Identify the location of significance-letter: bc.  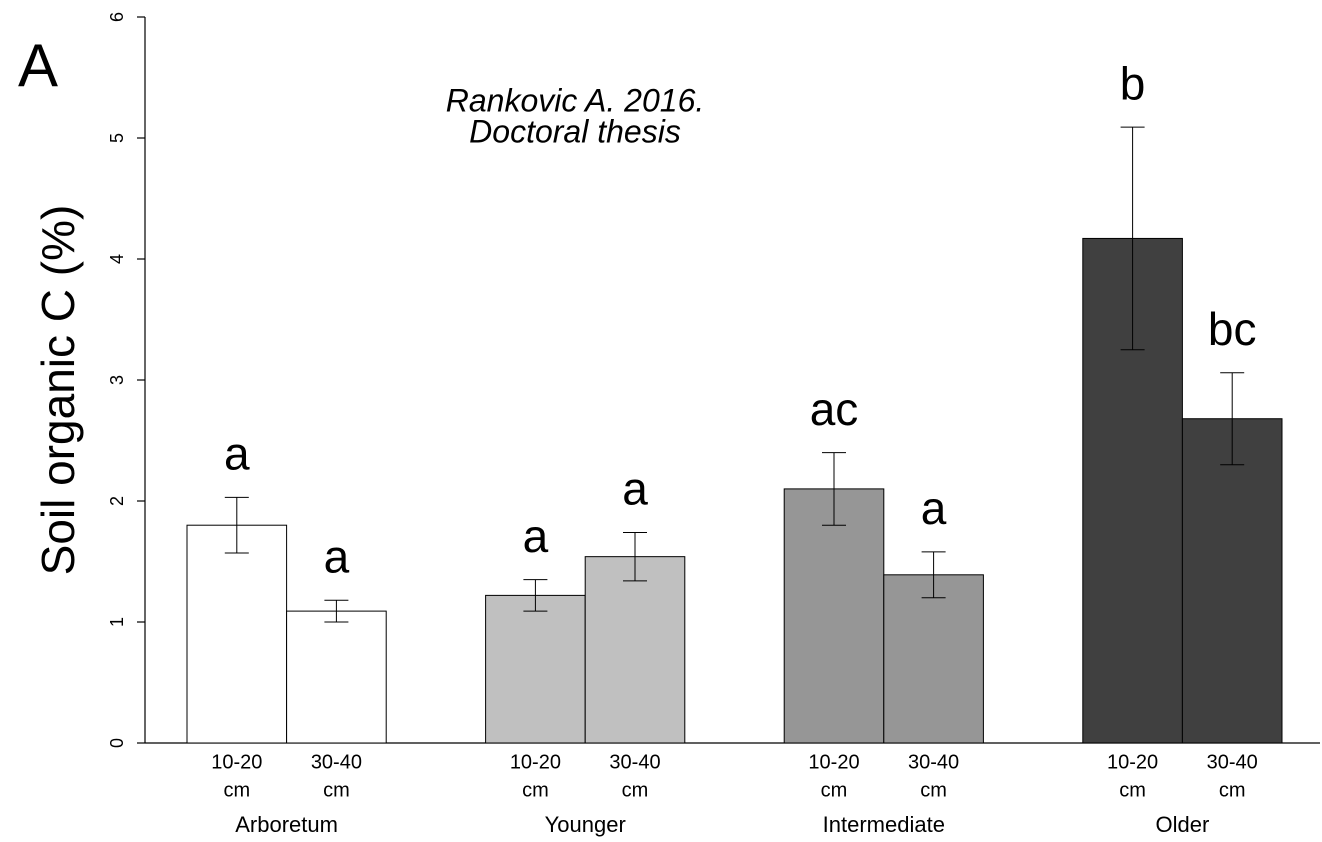
(1232, 329).